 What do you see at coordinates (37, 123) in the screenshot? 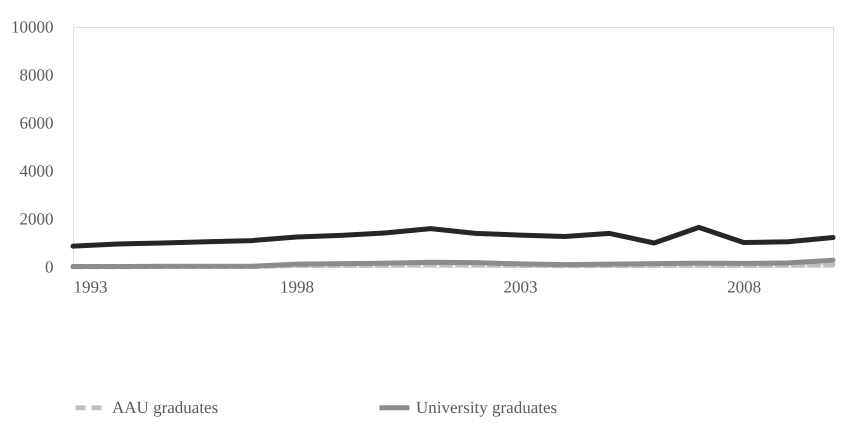
I see `y-tick-label: 6000` at bounding box center [37, 123].